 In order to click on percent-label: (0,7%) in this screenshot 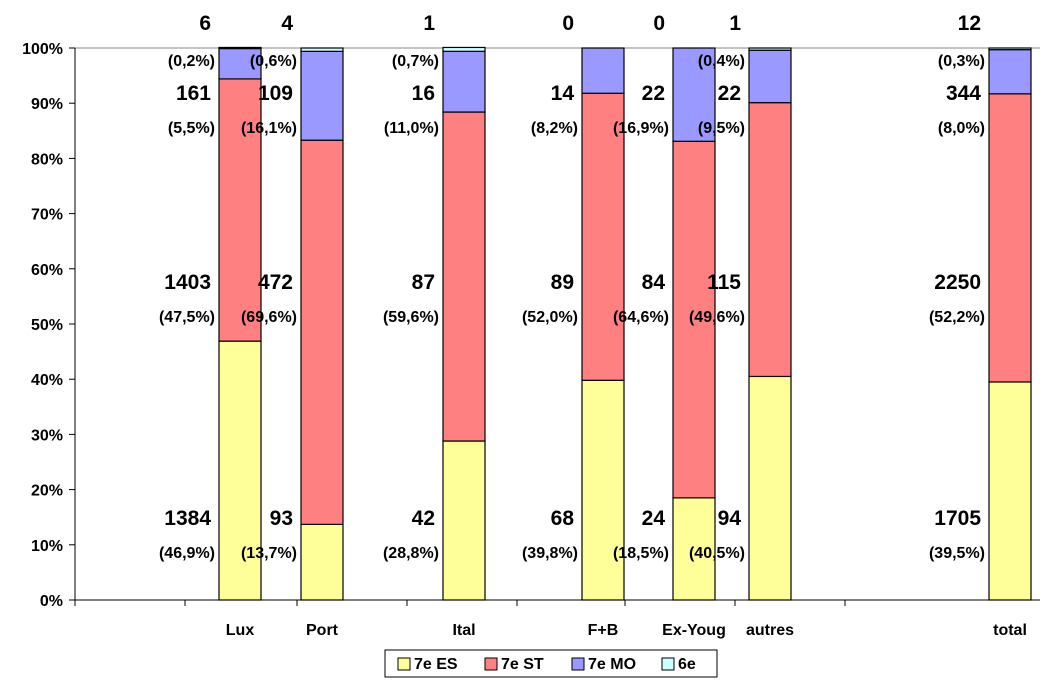, I will do `click(415, 61)`.